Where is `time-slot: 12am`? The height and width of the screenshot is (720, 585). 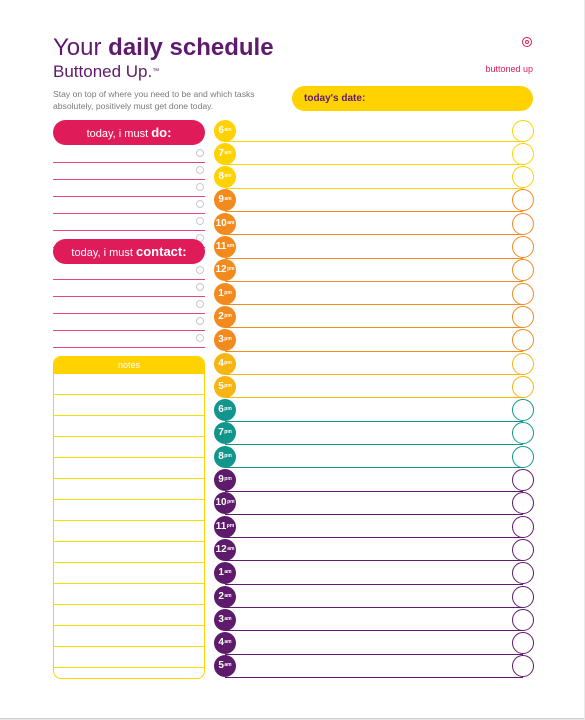
time-slot: 12am is located at coordinates (374, 550).